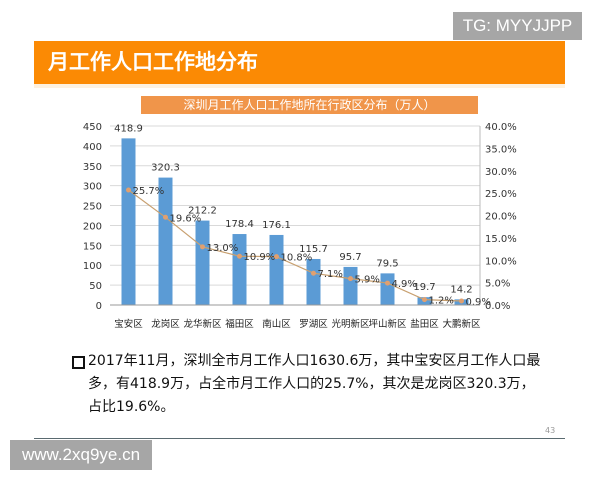 The width and height of the screenshot is (600, 480). What do you see at coordinates (501, 149) in the screenshot?
I see `y-right-tick-label: 35.0%` at bounding box center [501, 149].